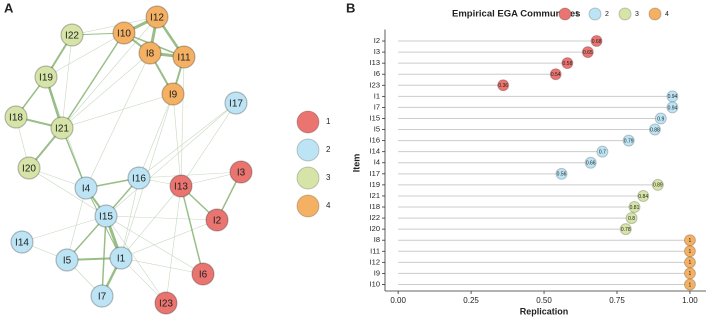 The image size is (708, 320). What do you see at coordinates (377, 40) in the screenshot?
I see `y-tick-label: I2` at bounding box center [377, 40].